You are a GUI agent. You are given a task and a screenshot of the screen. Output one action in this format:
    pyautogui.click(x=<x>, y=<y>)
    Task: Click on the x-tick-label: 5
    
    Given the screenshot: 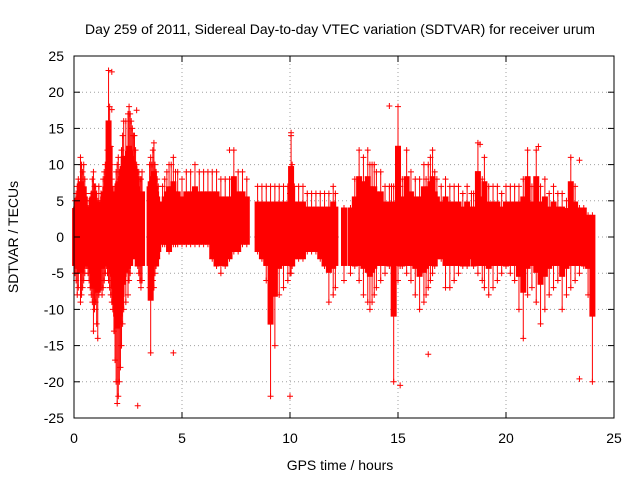 What is the action you would take?
    pyautogui.click(x=182, y=438)
    